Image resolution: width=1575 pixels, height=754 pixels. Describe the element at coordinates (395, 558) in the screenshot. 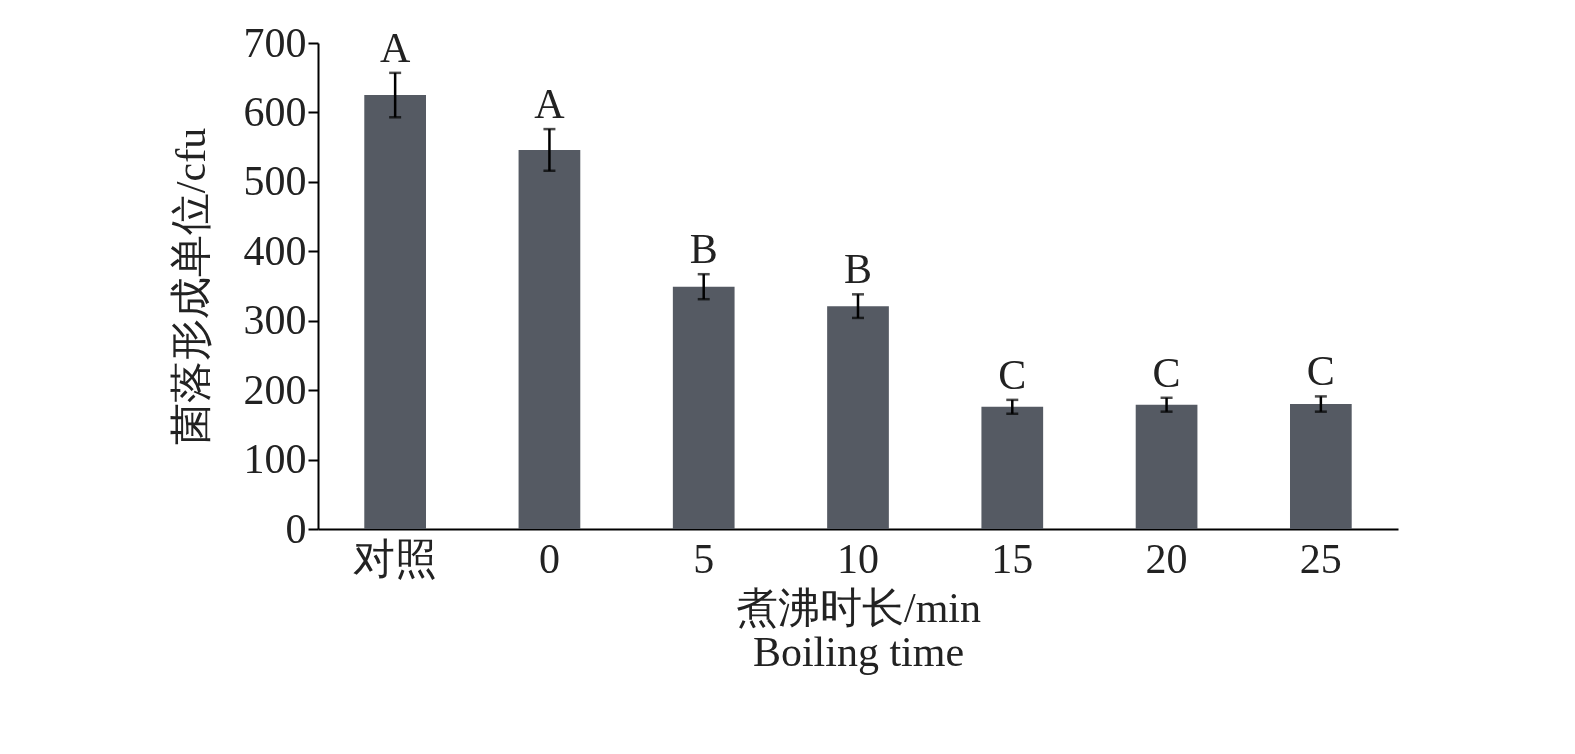

I see `x-tick-label: 对照` at that location.